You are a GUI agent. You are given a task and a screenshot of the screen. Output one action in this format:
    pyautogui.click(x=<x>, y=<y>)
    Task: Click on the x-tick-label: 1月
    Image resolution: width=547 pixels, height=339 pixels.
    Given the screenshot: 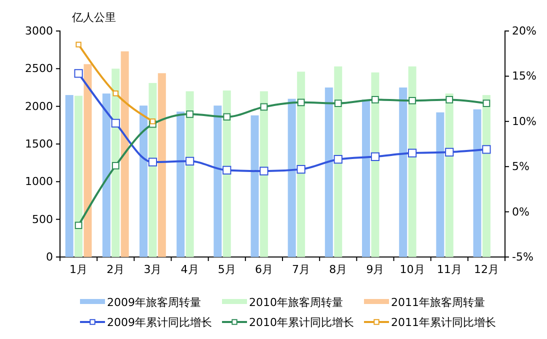 What is the action you would take?
    pyautogui.click(x=79, y=269)
    